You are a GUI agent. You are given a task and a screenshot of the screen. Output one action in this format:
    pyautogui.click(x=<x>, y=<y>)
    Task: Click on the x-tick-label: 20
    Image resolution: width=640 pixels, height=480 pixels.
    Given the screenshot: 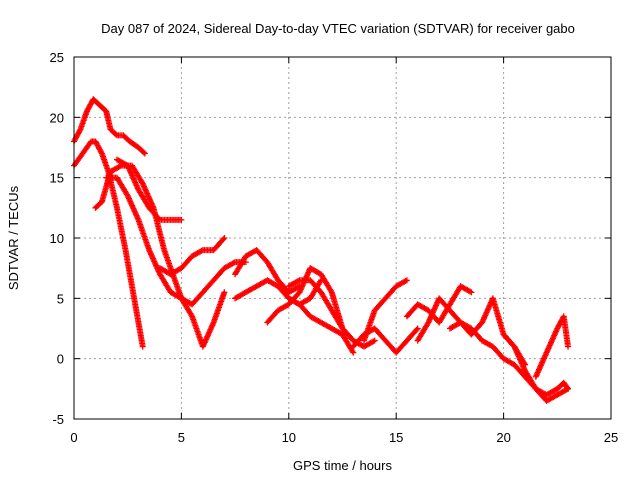 What is the action you would take?
    pyautogui.click(x=503, y=437)
    